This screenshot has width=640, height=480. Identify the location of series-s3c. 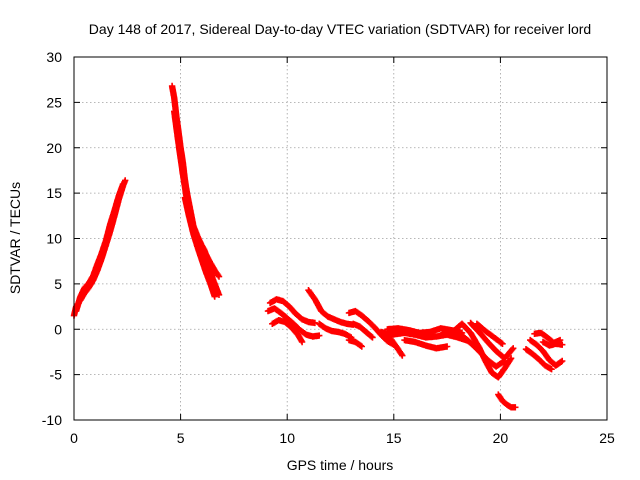
(363, 330).